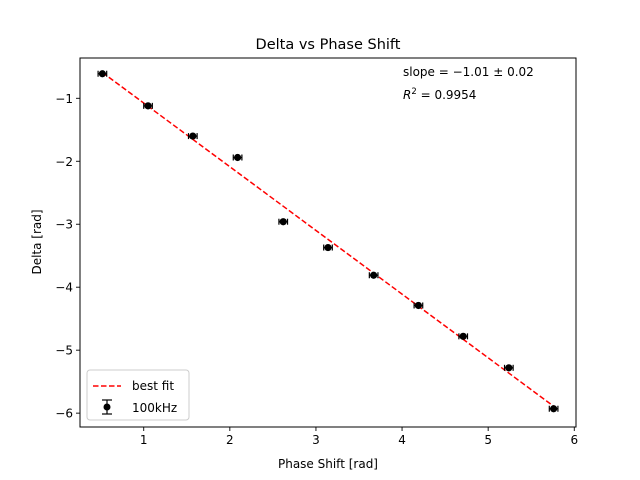  What do you see at coordinates (64, 351) in the screenshot?
I see `y-tick-label: −5` at bounding box center [64, 351].